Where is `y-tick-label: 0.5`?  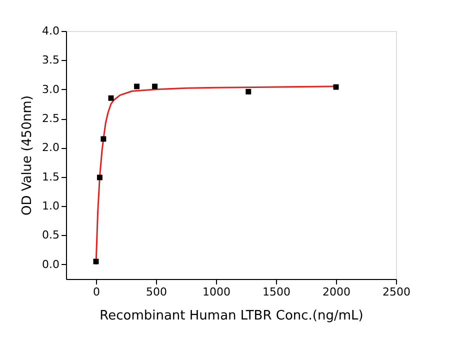
y-tick-label: 0.5 is located at coordinates (51, 235).